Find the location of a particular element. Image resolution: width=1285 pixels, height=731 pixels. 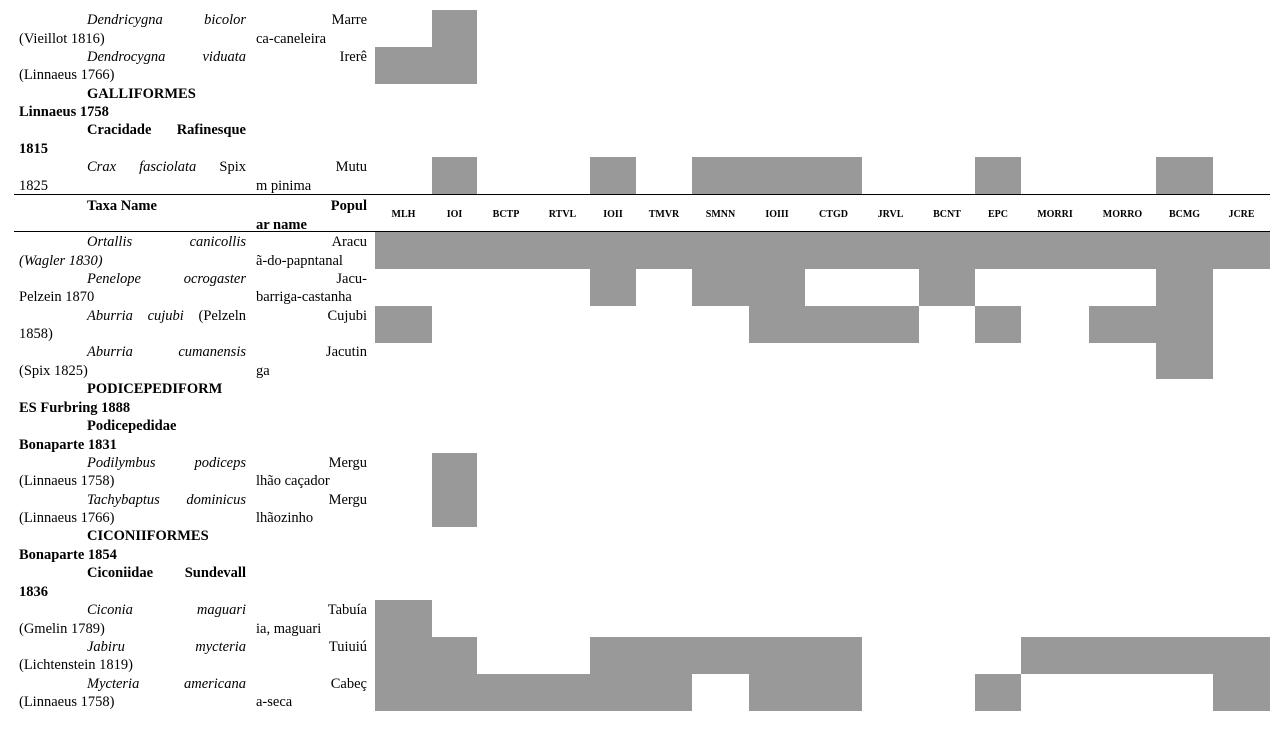

popular-name-cell: Irerê is located at coordinates (311, 66).